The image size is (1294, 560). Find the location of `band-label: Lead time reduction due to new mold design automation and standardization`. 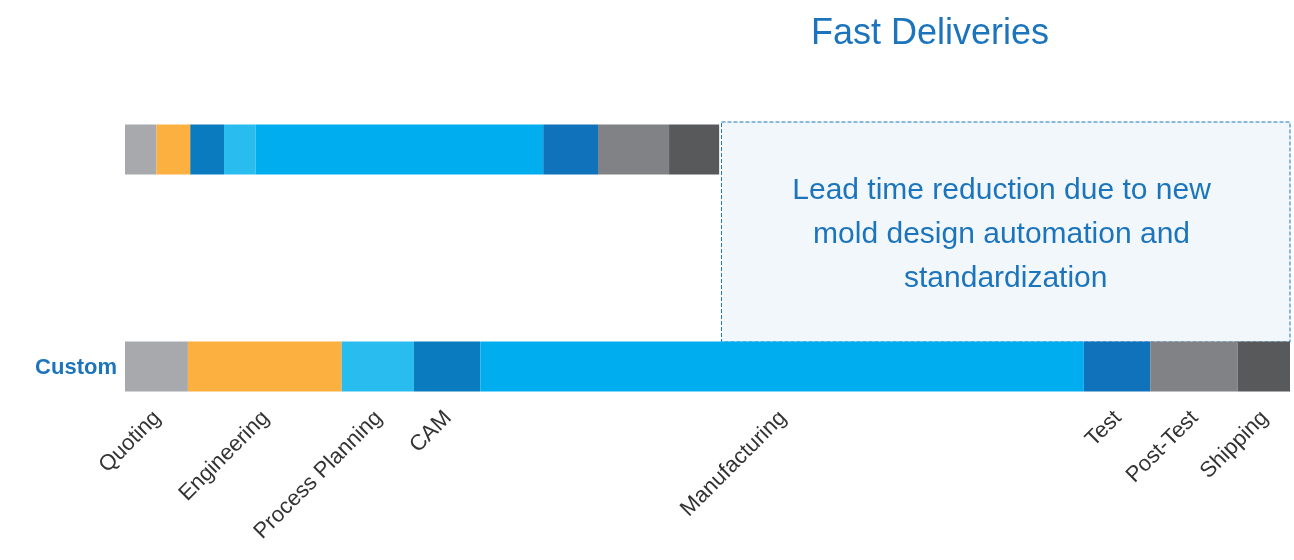

band-label: Lead time reduction due to new mold design automation and standardization is located at coordinates (1006, 232).